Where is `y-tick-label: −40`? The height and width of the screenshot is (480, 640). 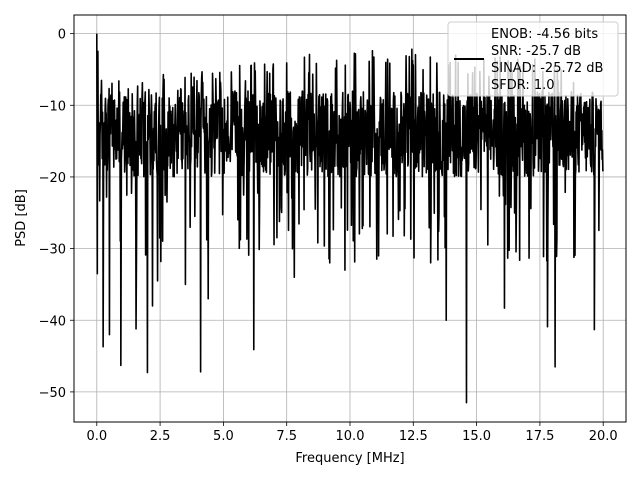
y-tick-label: −40 is located at coordinates (52, 321).